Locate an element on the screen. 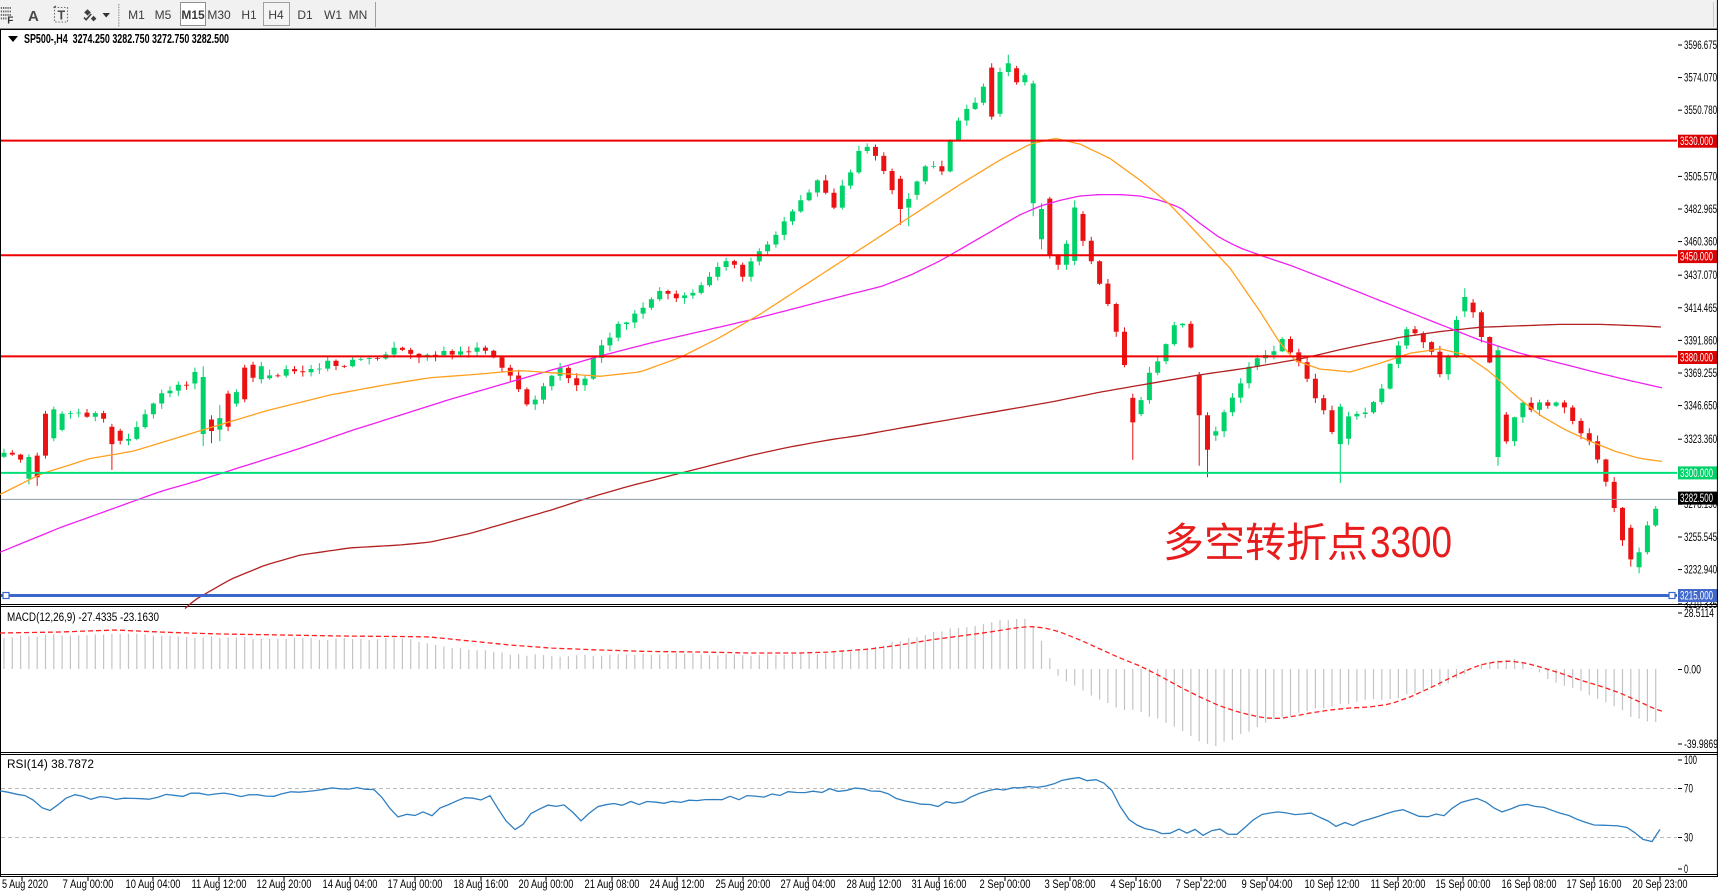 The height and width of the screenshot is (896, 1718). svg-text: 3380.000 is located at coordinates (1696, 359).